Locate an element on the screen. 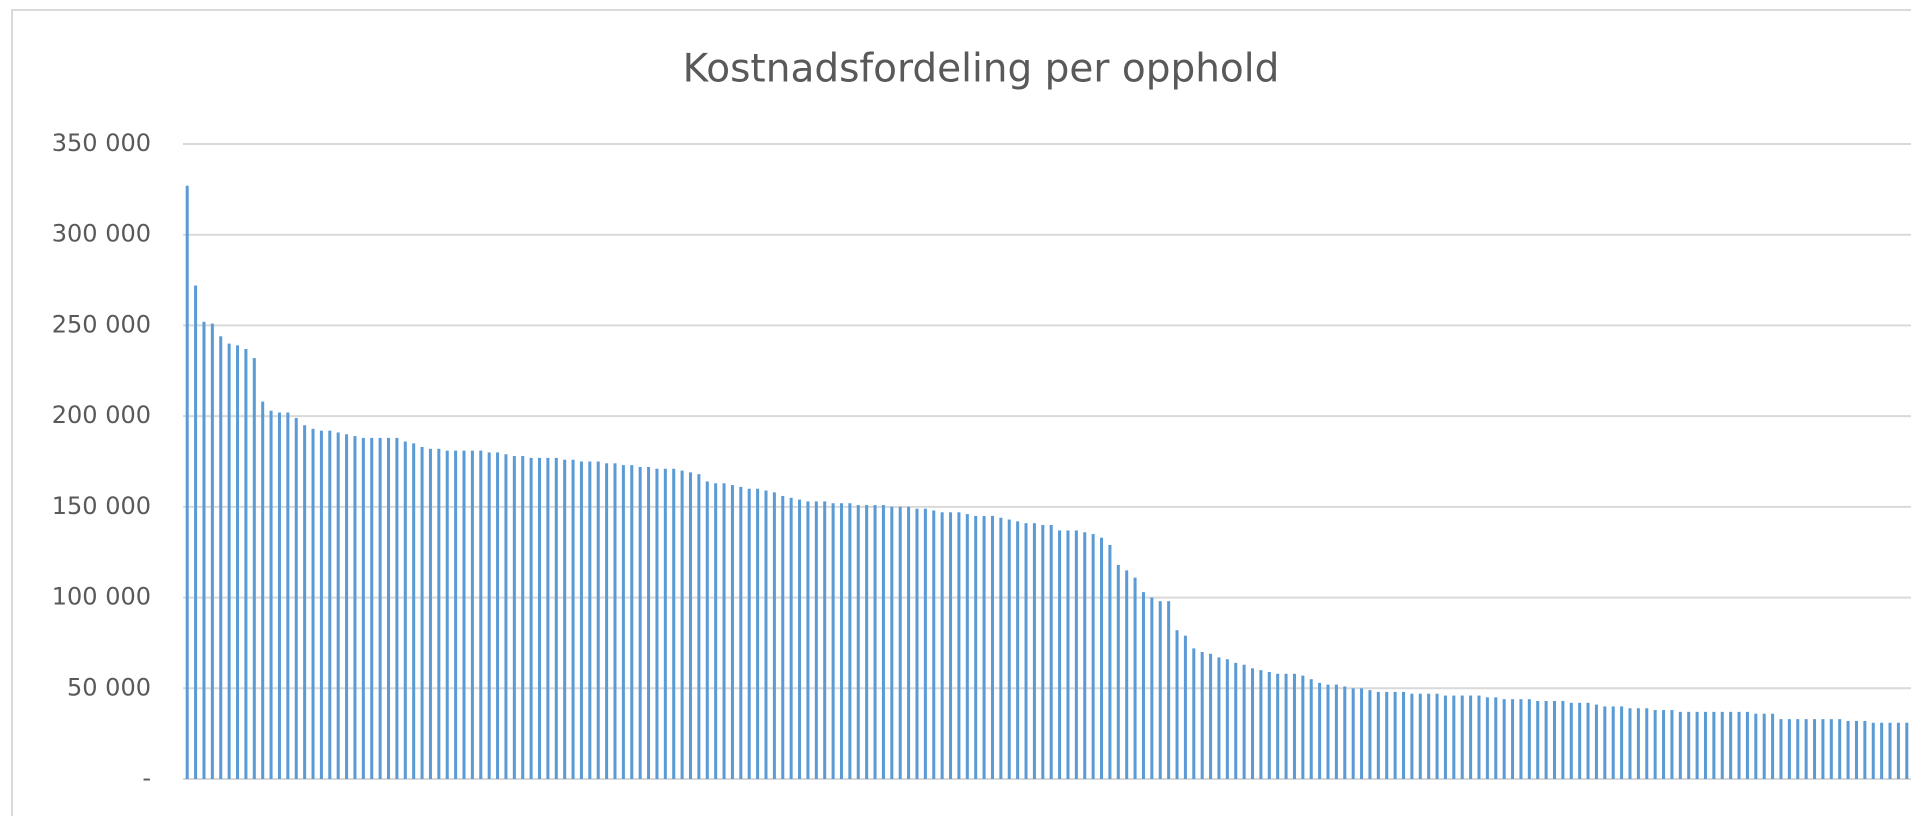  y-tick-label: 150 000 is located at coordinates (101, 506).